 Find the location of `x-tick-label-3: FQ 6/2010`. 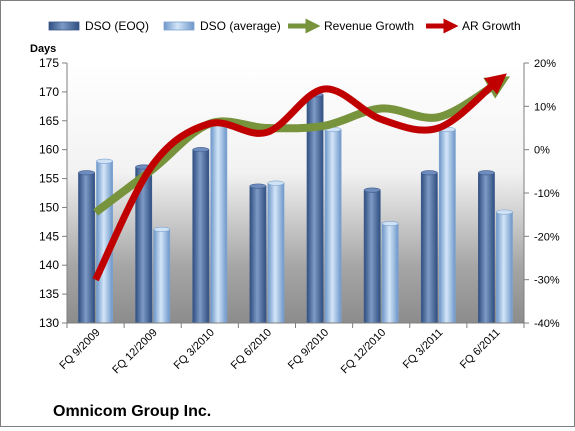

x-tick-label-3: FQ 6/2010 is located at coordinates (251, 349).